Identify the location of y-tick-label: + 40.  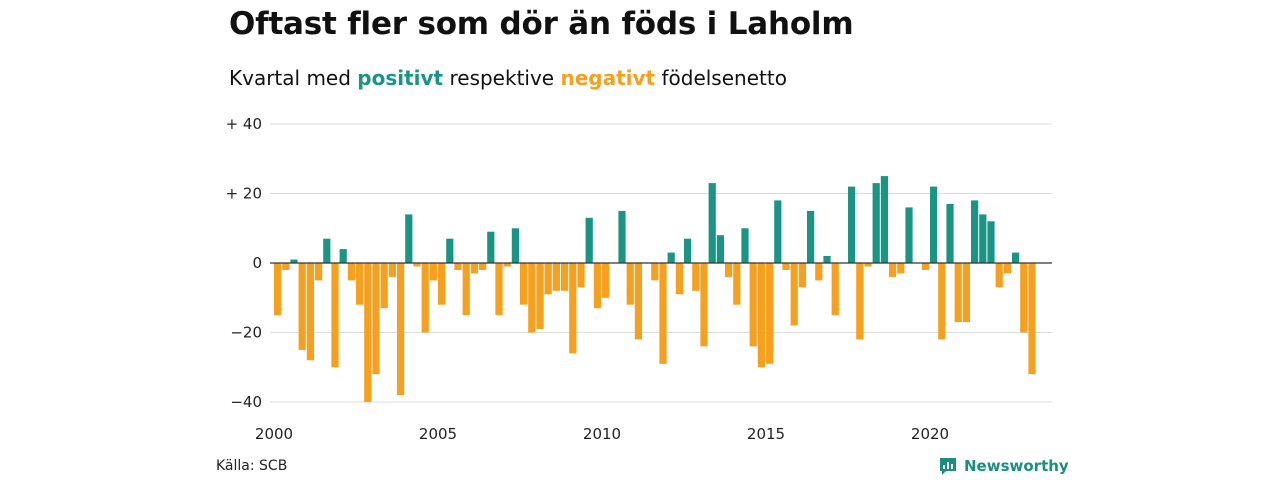
(244, 124).